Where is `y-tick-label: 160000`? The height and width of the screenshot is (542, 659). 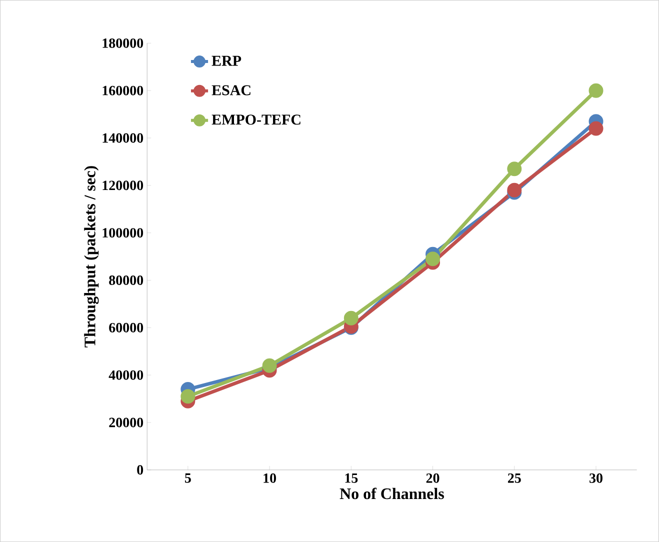
y-tick-label: 160000 is located at coordinates (123, 91).